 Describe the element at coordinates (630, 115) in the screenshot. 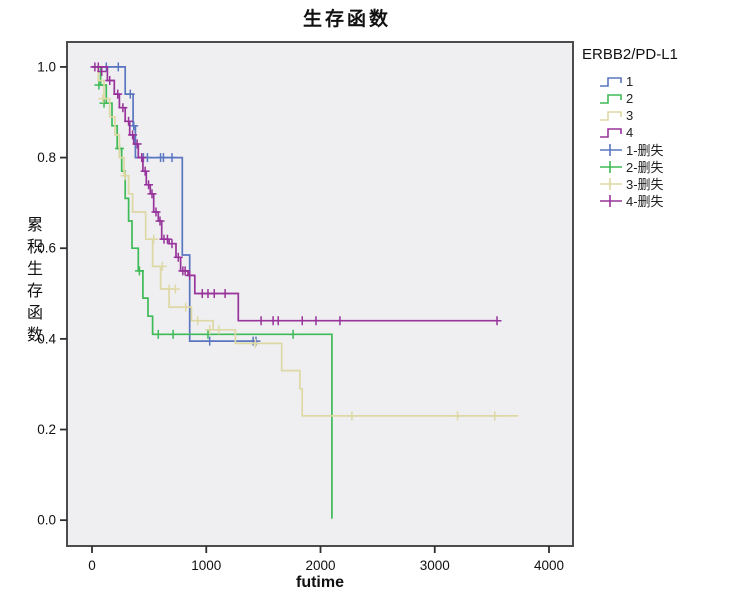

I see `legend-item-label: 3` at that location.